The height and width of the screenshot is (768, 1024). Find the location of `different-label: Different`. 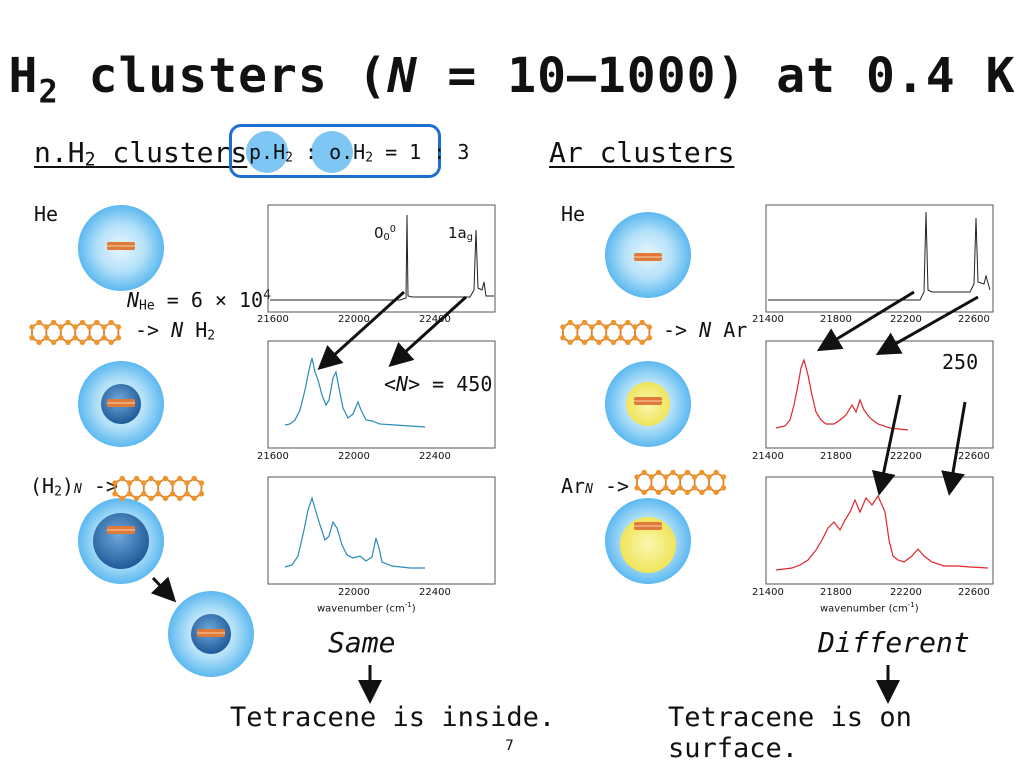

different-label: Different is located at coordinates (894, 642).